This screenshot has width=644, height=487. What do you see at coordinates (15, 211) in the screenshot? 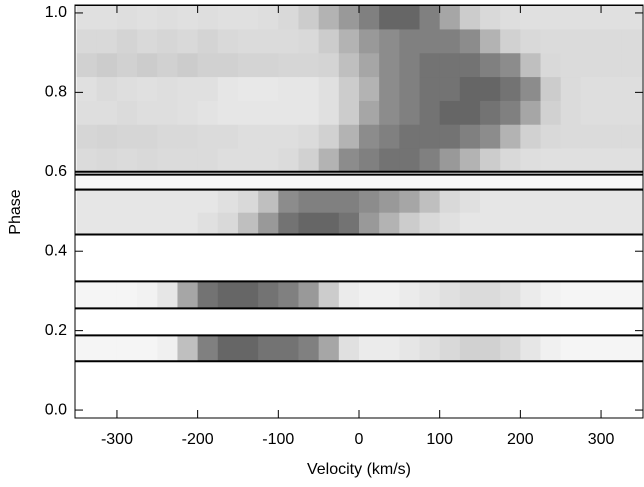
I see `y-axis-label: Phase` at bounding box center [15, 211].